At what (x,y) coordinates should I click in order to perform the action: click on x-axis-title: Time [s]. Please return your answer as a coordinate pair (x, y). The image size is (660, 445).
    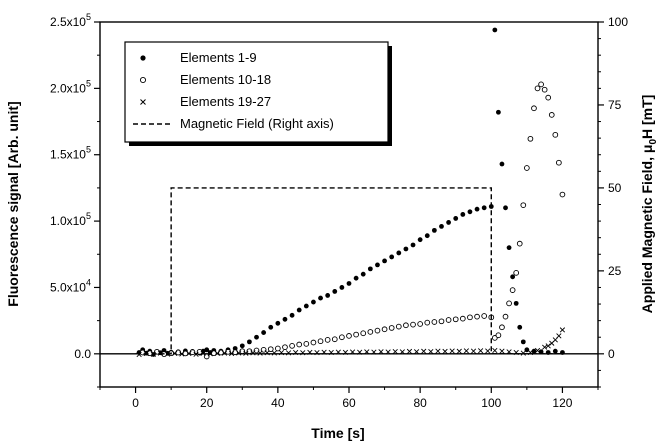
    Looking at the image, I should click on (337, 433).